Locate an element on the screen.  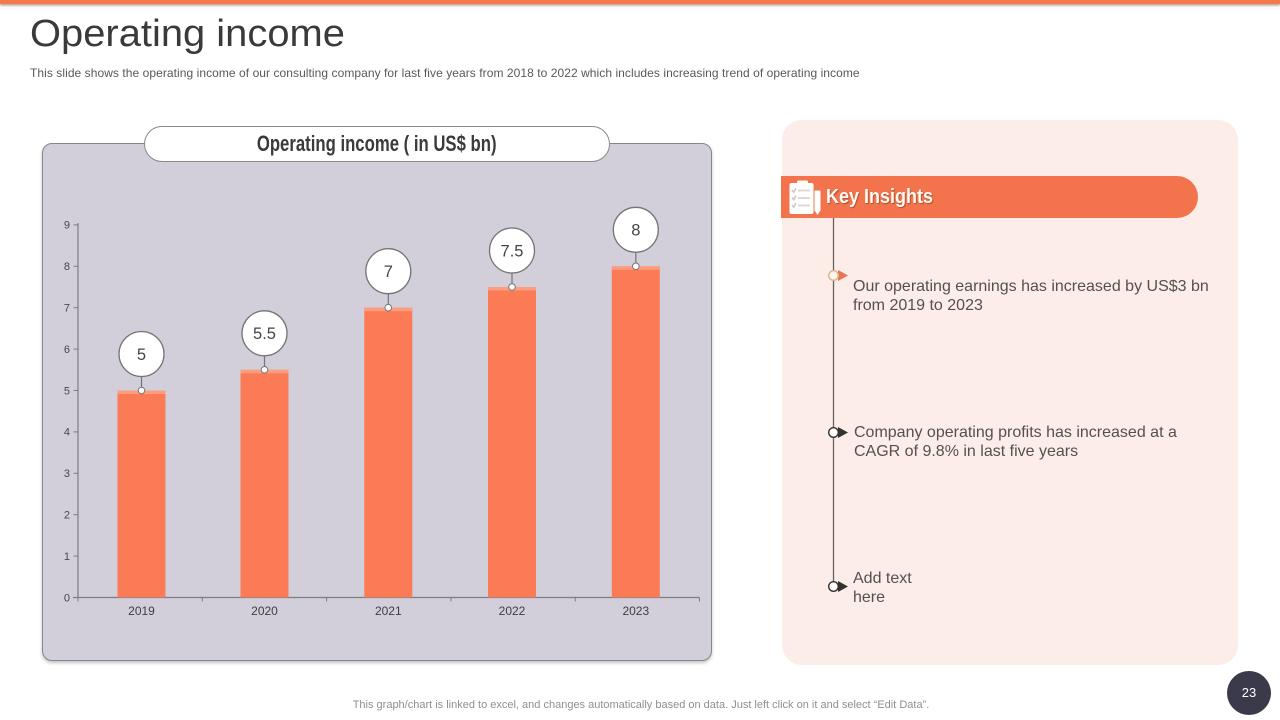
svg-text: 2019 is located at coordinates (141, 611).